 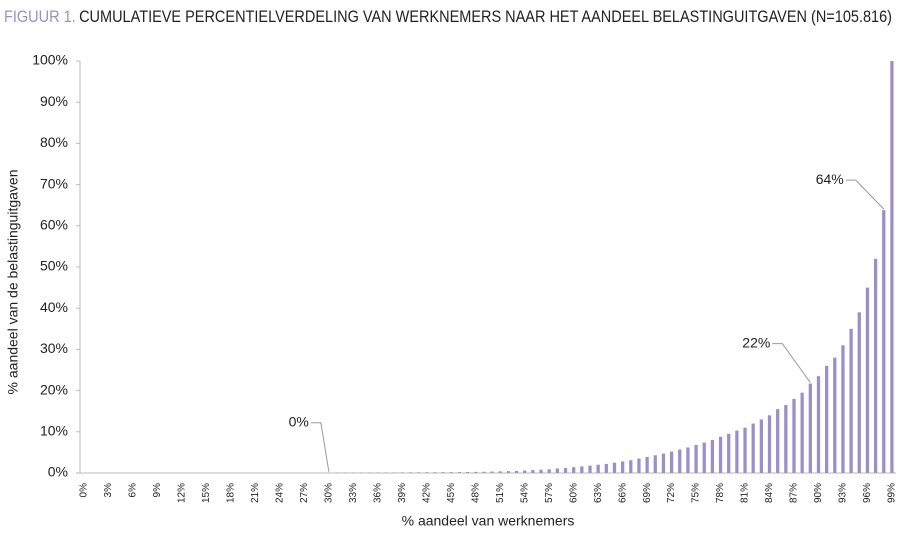 What do you see at coordinates (329, 493) in the screenshot?
I see `x-tick-label: 30%` at bounding box center [329, 493].